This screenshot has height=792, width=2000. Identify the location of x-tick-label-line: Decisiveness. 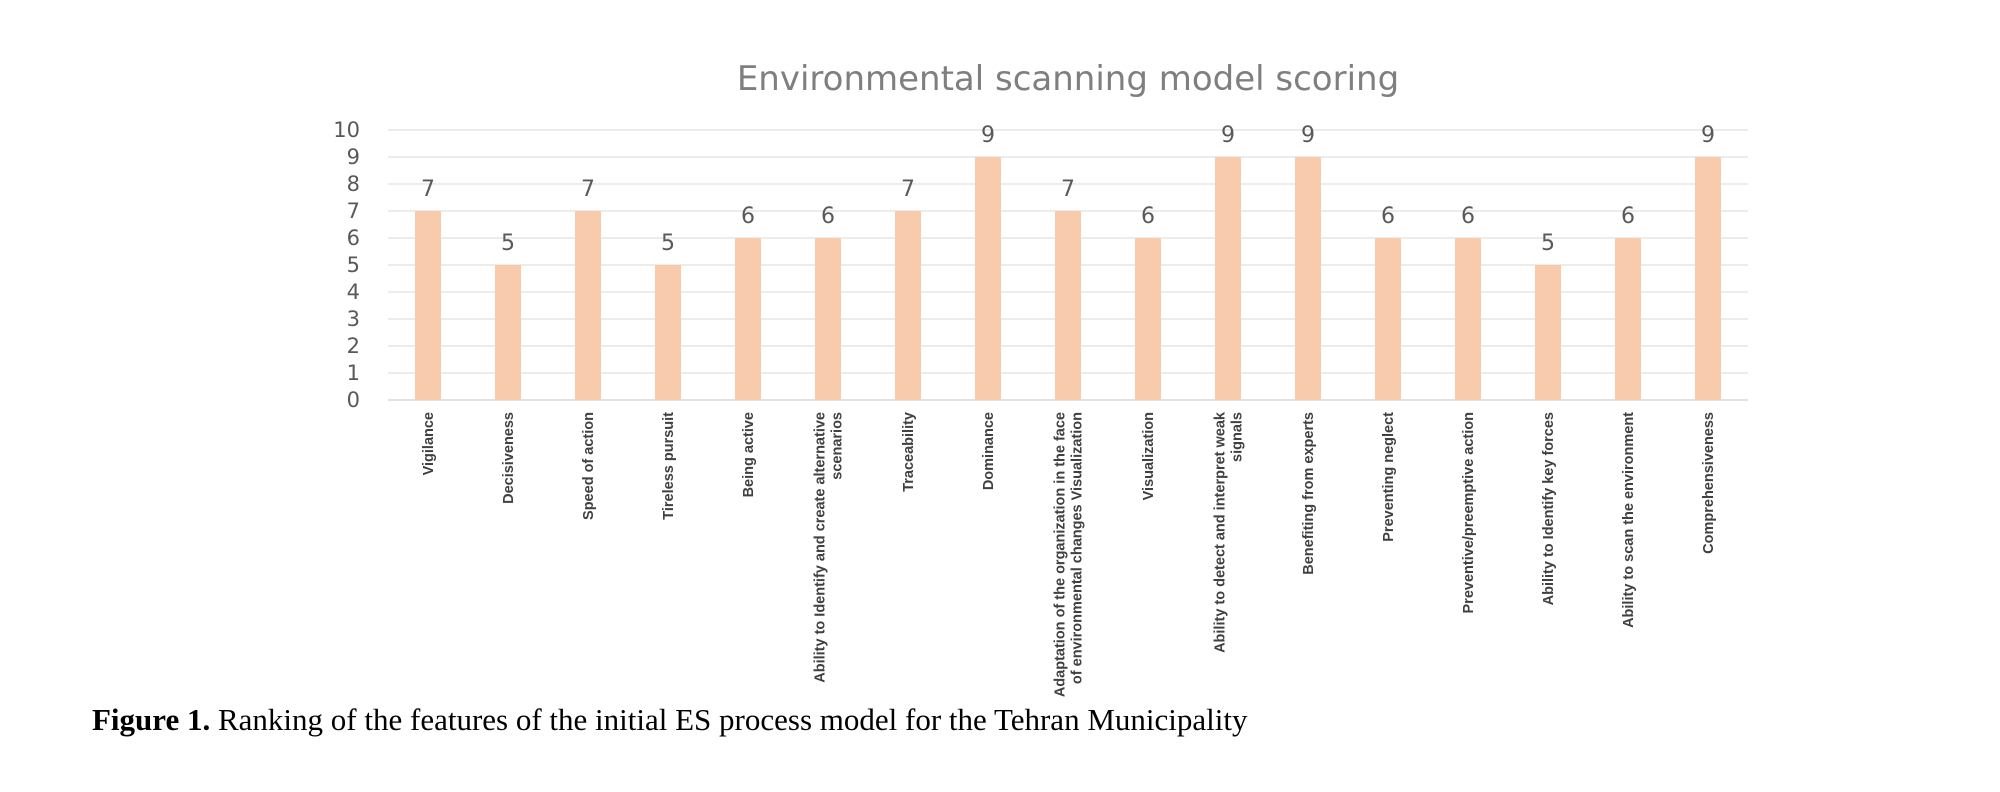
(509, 458).